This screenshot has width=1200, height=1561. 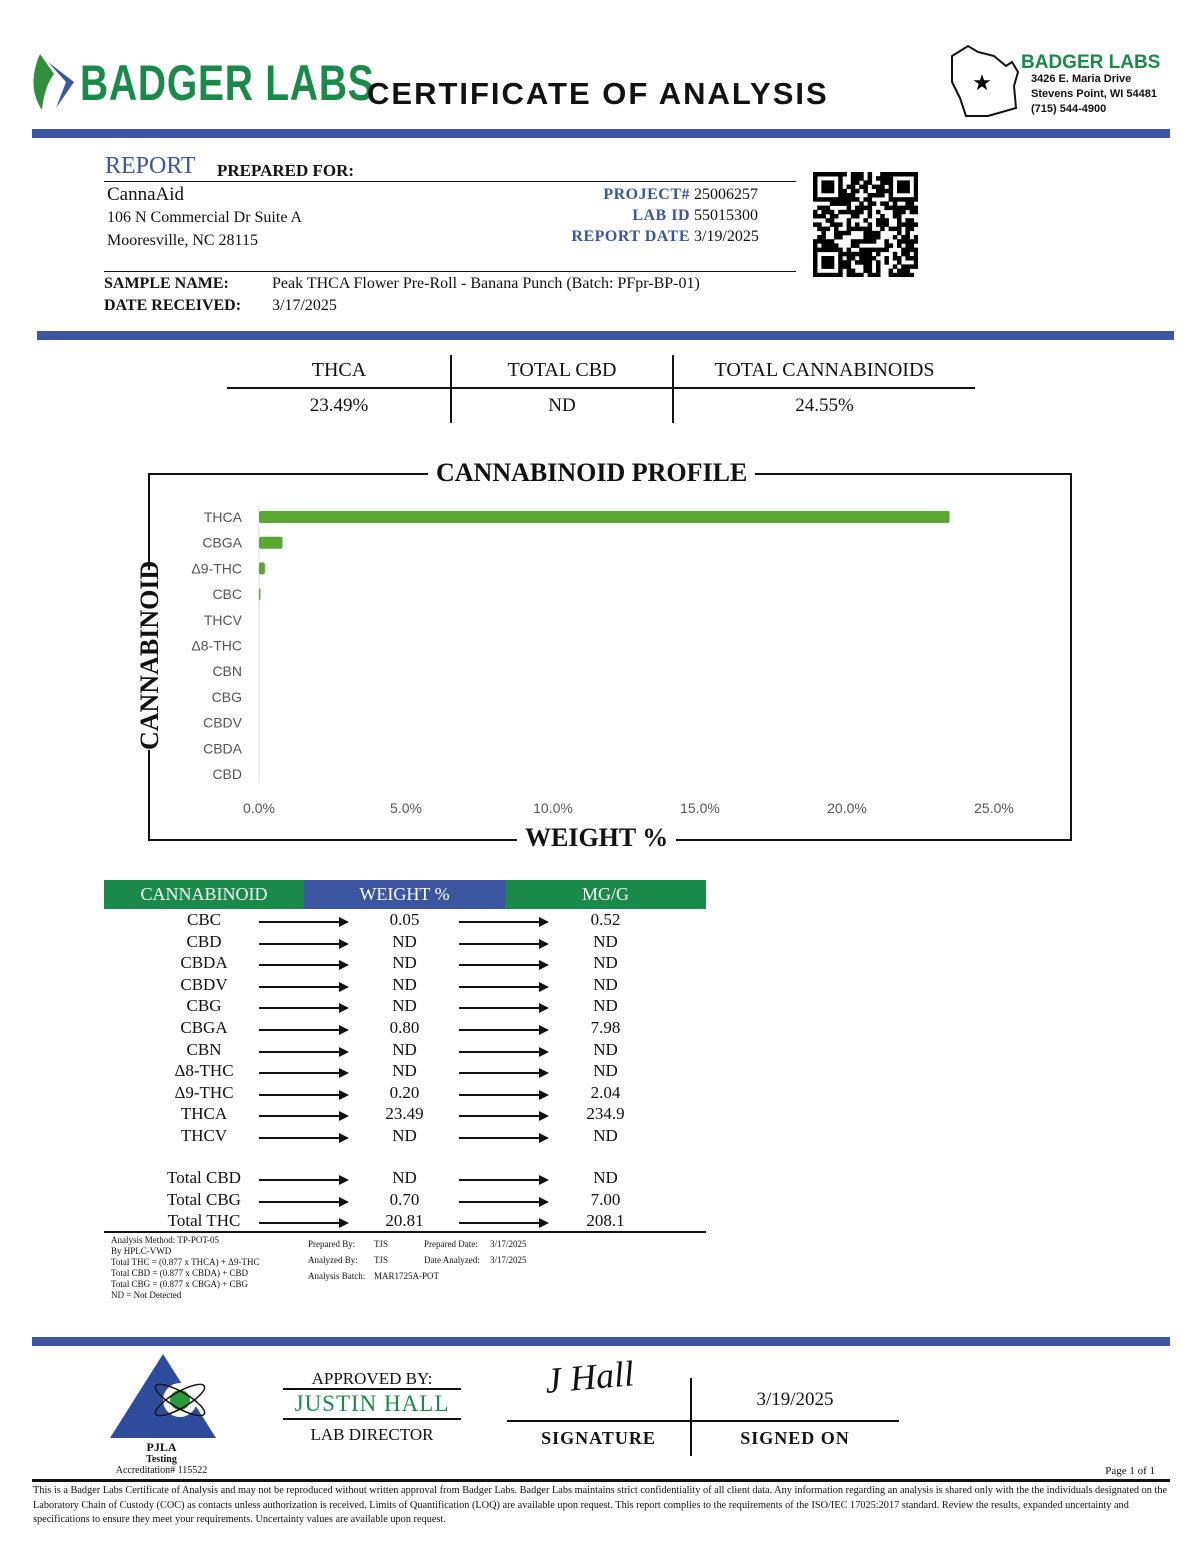 I want to click on cannabinoid-name: CBDV, so click(x=204, y=984).